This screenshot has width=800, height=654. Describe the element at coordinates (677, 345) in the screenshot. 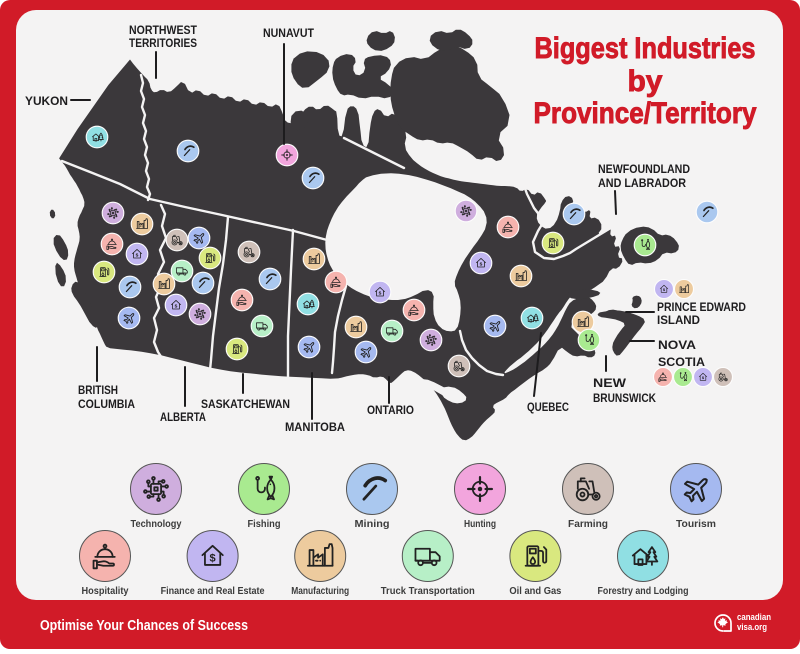

I see `svg-text: NOVA` at that location.